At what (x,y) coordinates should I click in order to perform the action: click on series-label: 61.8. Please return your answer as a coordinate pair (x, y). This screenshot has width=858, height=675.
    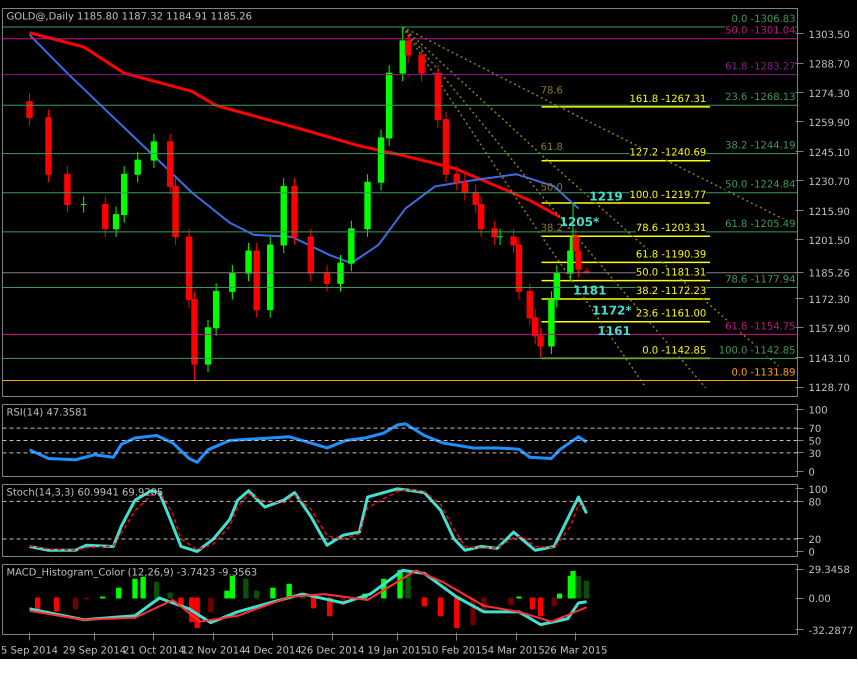
    Looking at the image, I should click on (551, 147).